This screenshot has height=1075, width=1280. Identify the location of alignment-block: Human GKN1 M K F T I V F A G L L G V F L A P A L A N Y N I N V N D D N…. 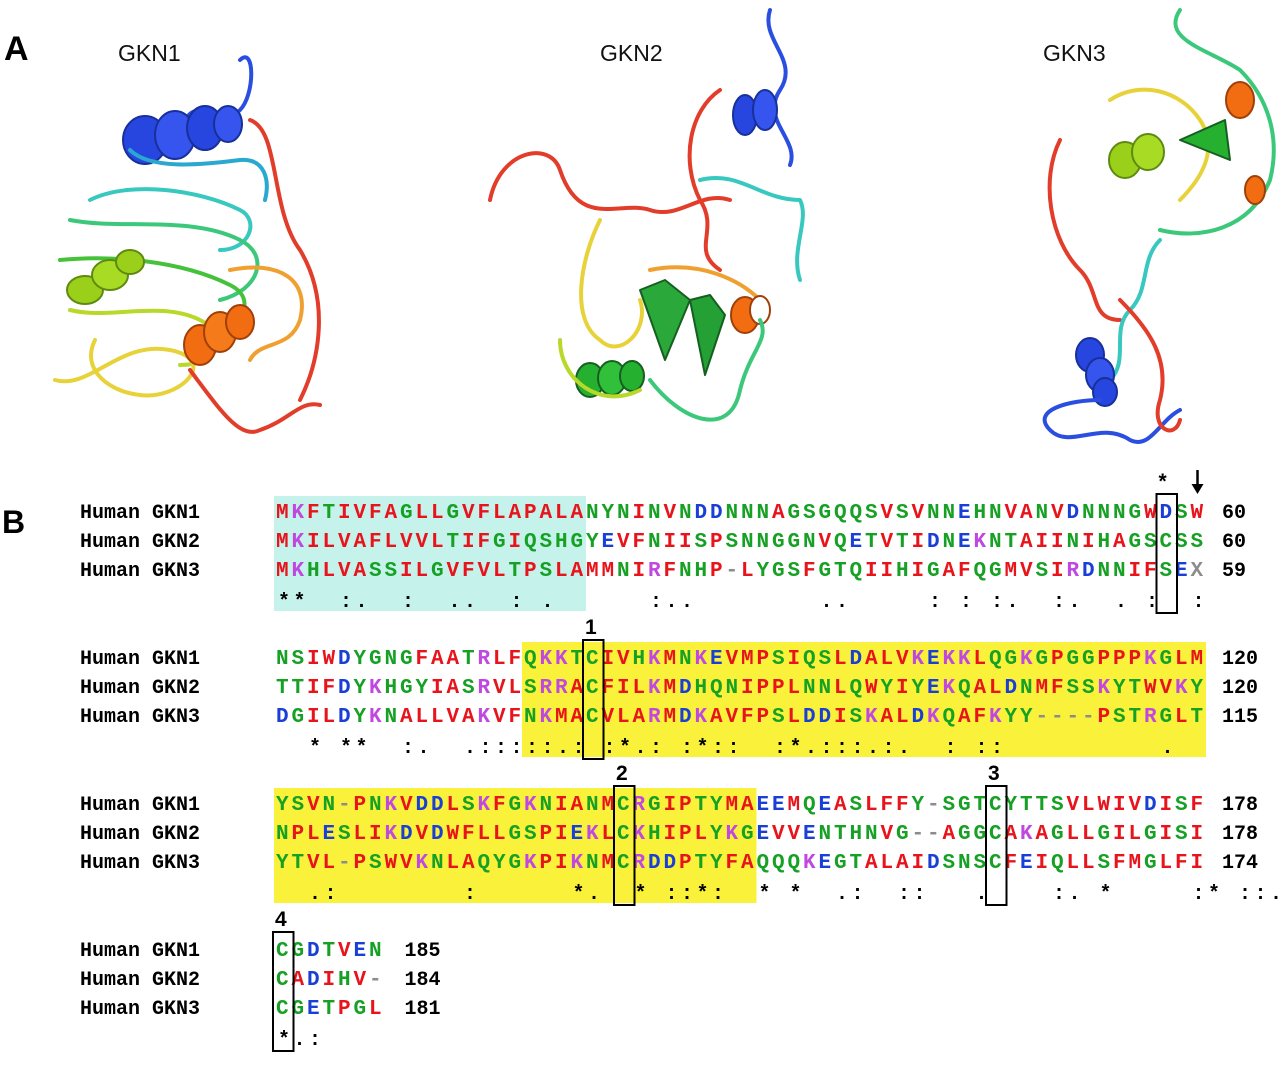
(680, 542).